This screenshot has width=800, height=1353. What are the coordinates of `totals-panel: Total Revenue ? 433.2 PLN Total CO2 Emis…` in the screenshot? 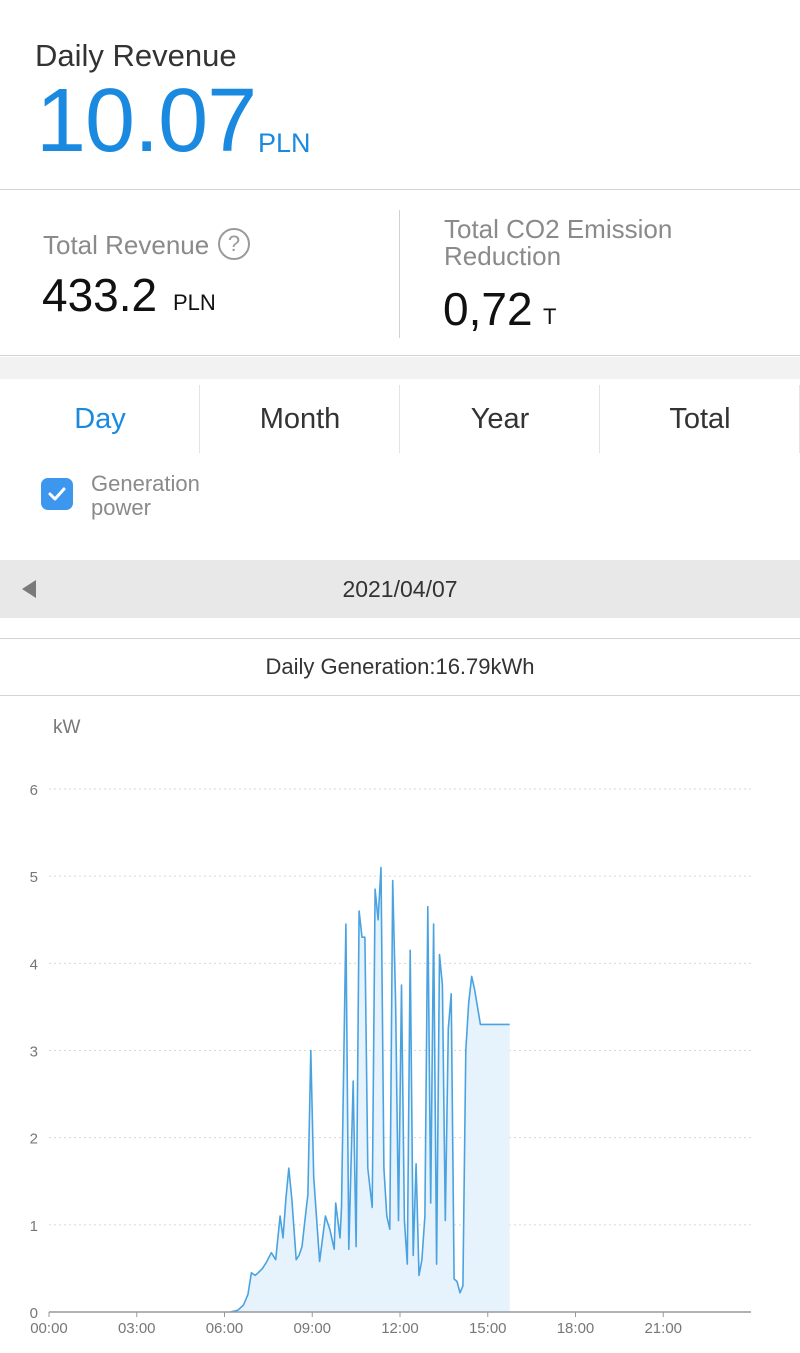 It's located at (400, 273).